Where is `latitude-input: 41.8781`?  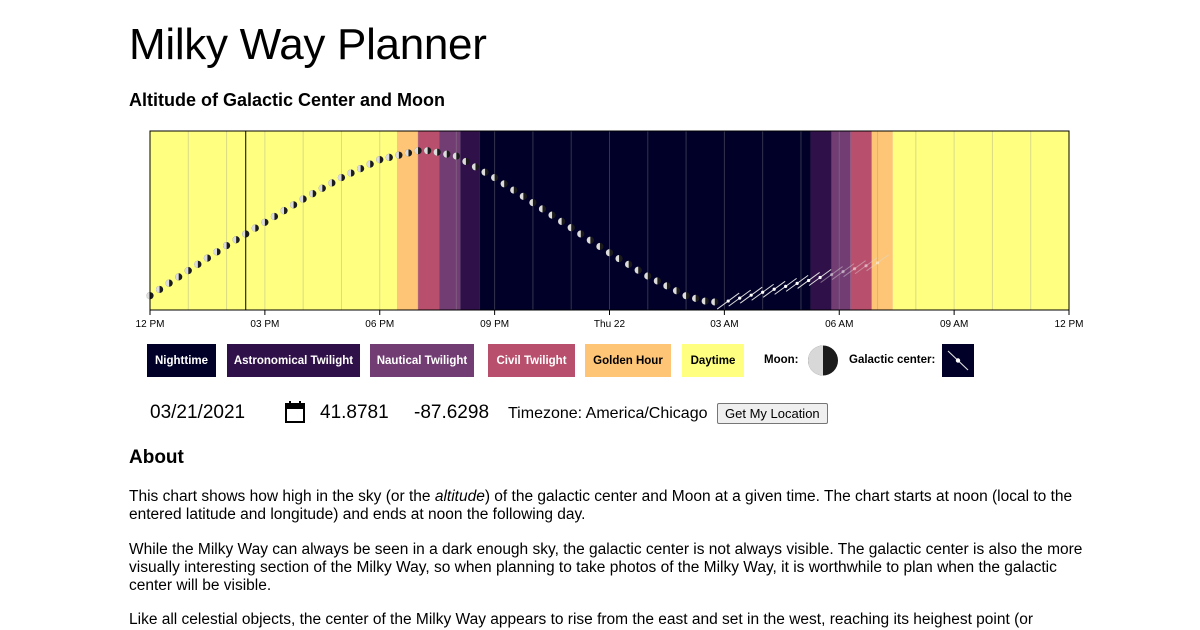 latitude-input: 41.8781 is located at coordinates (354, 412).